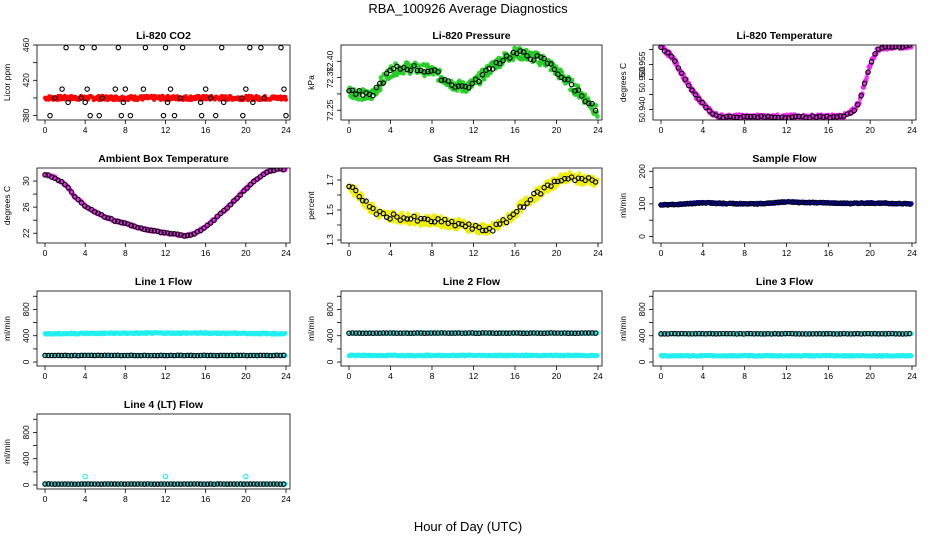 The height and width of the screenshot is (540, 936). Describe the element at coordinates (642, 64) in the screenshot. I see `y-tick-label: 50.955` at that location.